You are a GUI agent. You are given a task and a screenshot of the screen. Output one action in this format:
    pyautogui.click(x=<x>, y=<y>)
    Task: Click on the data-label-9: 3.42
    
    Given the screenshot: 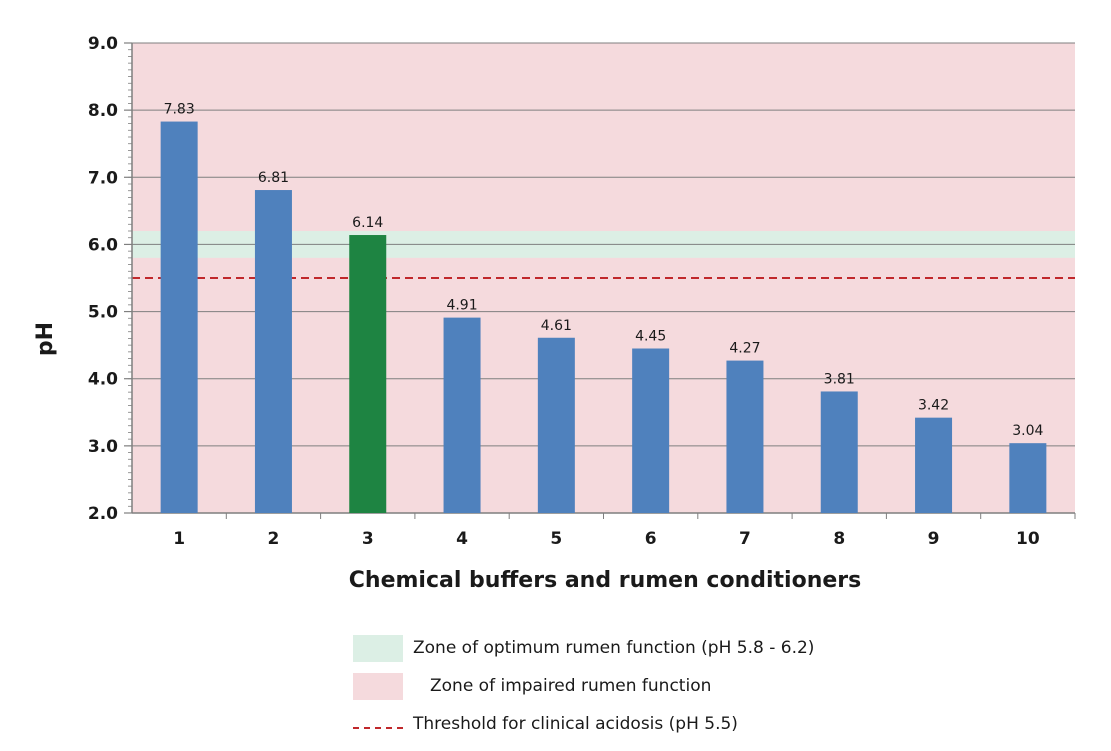 What is the action you would take?
    pyautogui.click(x=933, y=406)
    